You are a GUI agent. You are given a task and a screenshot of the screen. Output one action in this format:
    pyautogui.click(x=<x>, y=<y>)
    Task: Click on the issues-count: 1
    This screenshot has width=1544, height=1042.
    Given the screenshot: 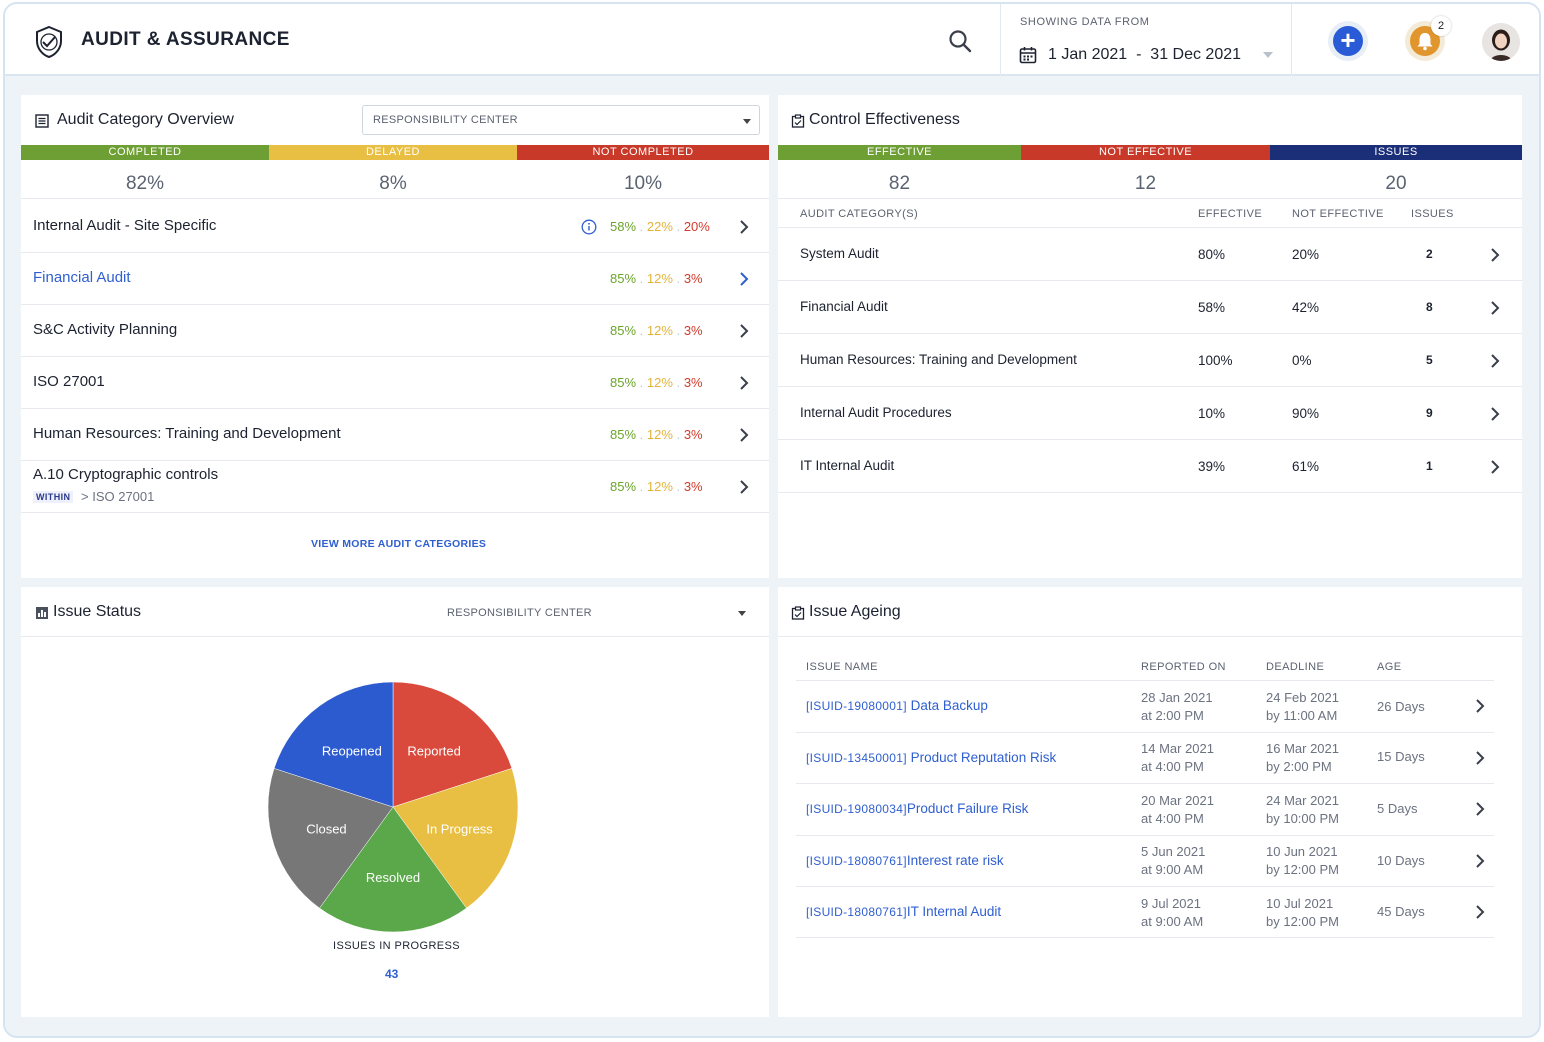 What is the action you would take?
    pyautogui.click(x=1429, y=466)
    